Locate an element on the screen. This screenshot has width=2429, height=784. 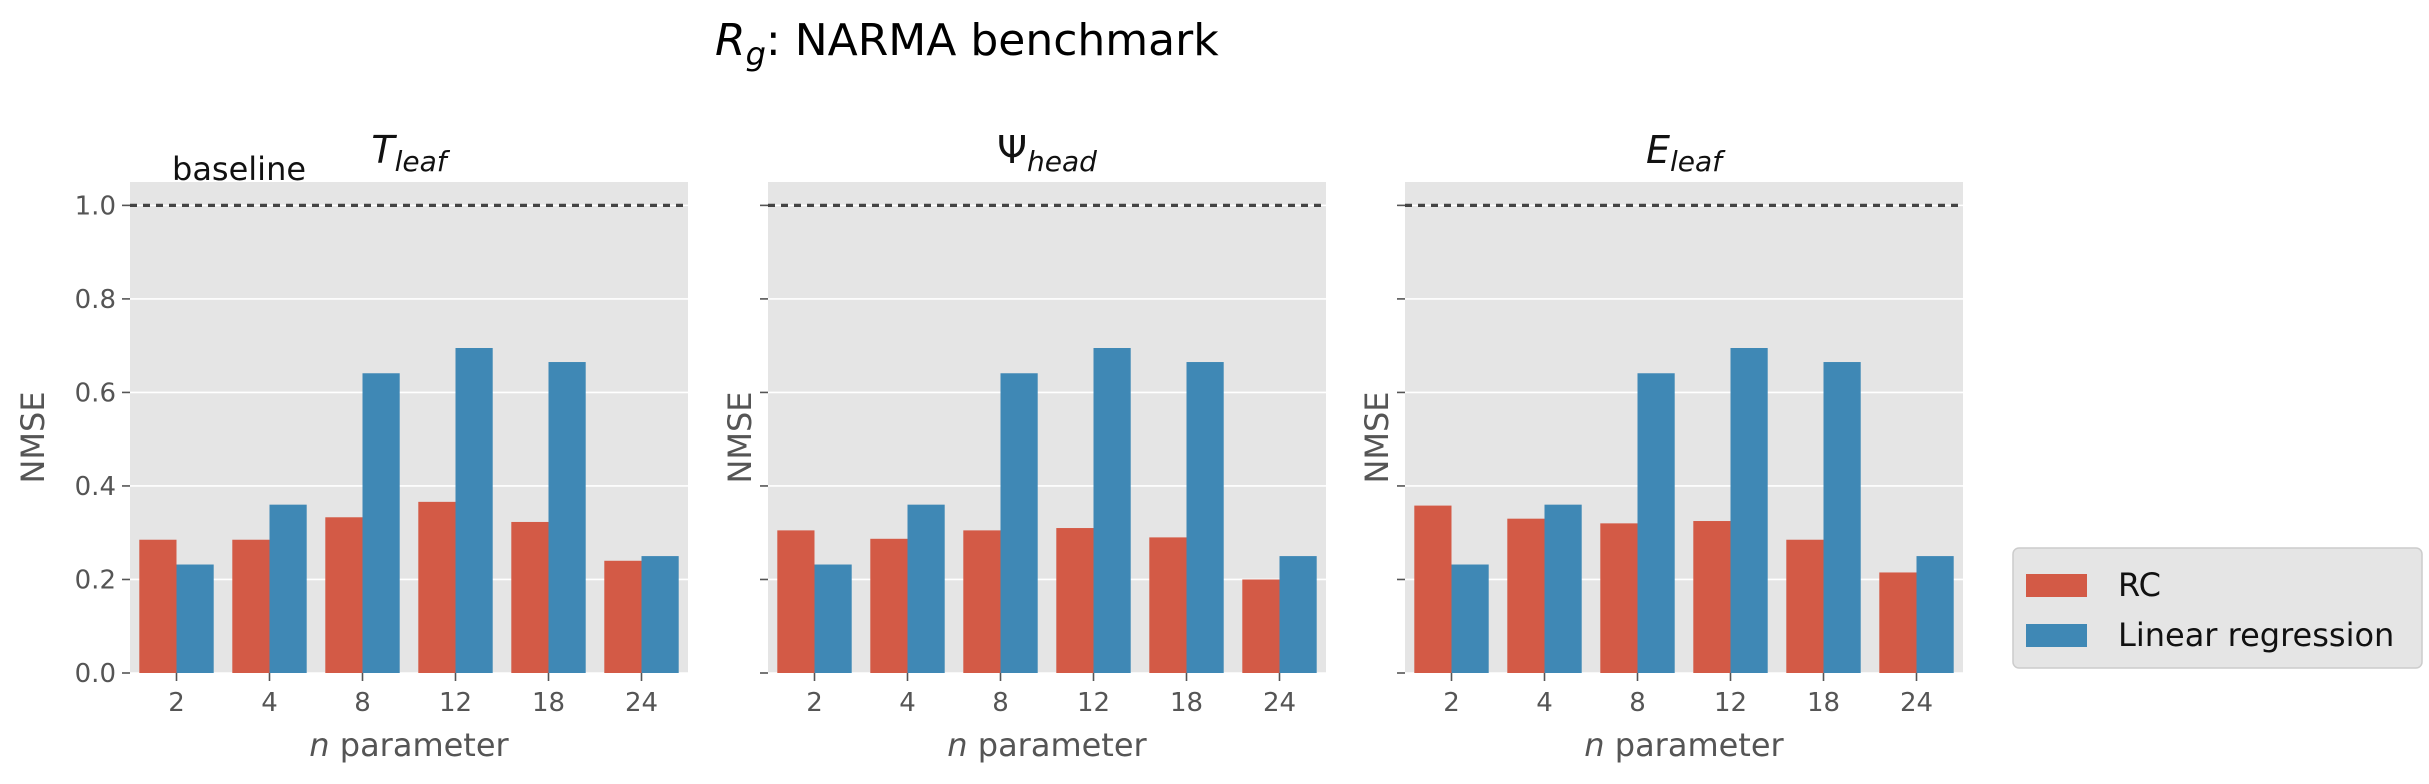
plot-area-tleaf is located at coordinates (409, 427).